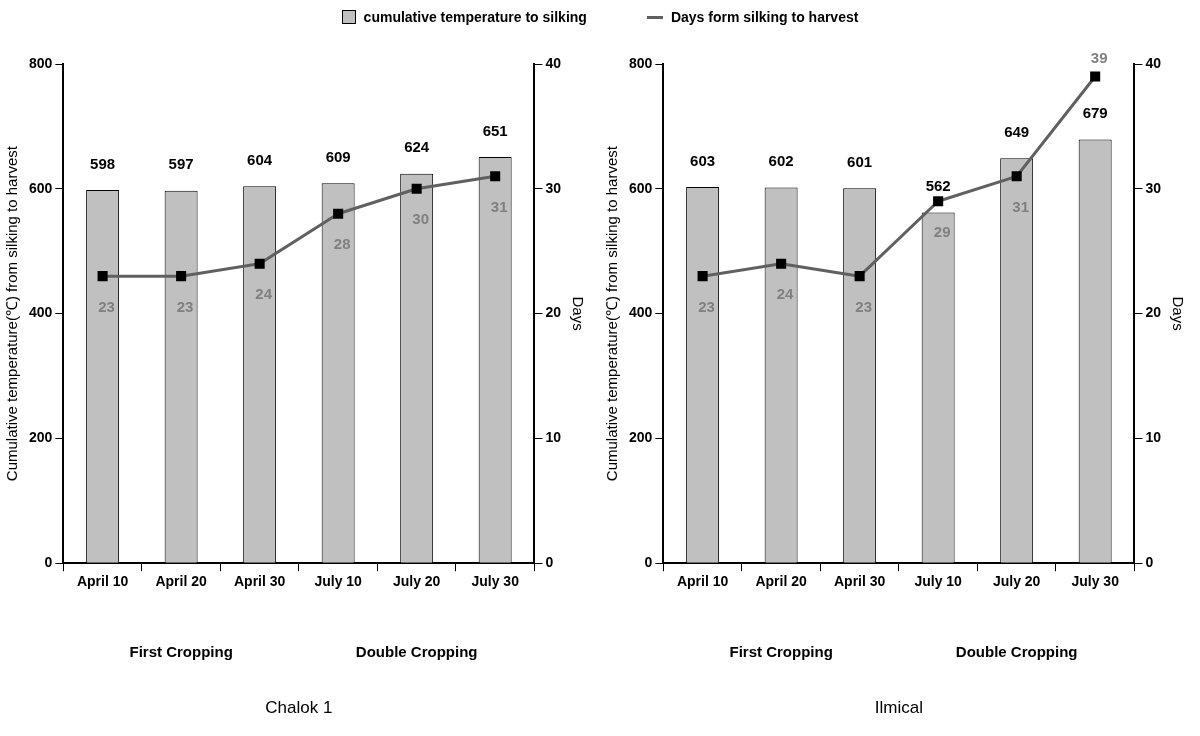 The height and width of the screenshot is (736, 1200). Describe the element at coordinates (420, 219) in the screenshot. I see `data-label: 30` at that location.